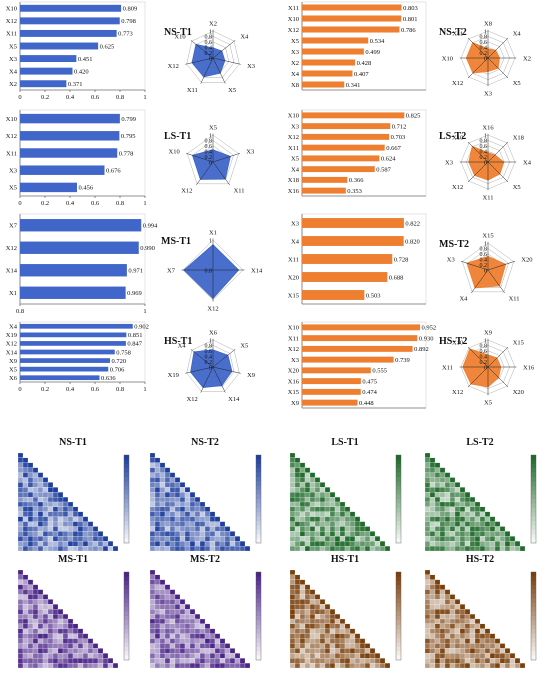 The height and width of the screenshot is (675, 550). I want to click on heatmap-title: MS-T2, so click(205, 559).